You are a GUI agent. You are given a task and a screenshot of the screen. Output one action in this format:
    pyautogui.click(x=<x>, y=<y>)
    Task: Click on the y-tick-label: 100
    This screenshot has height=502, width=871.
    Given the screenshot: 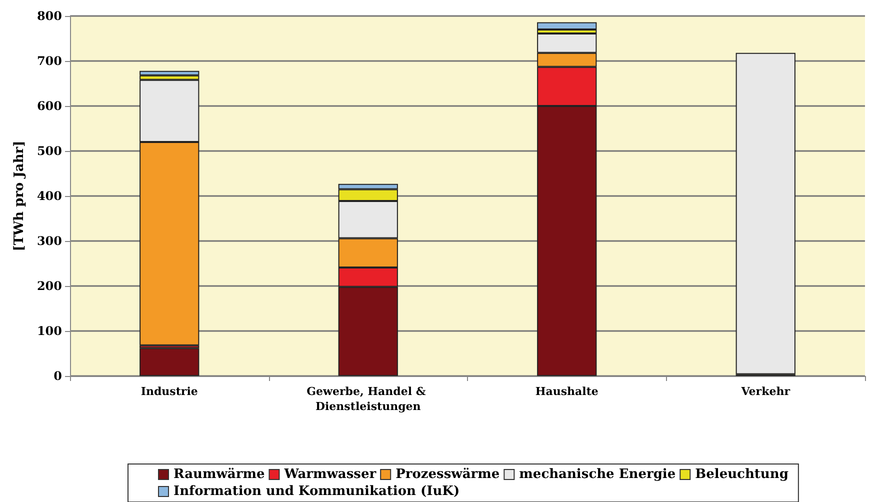 What is the action you would take?
    pyautogui.click(x=49, y=331)
    